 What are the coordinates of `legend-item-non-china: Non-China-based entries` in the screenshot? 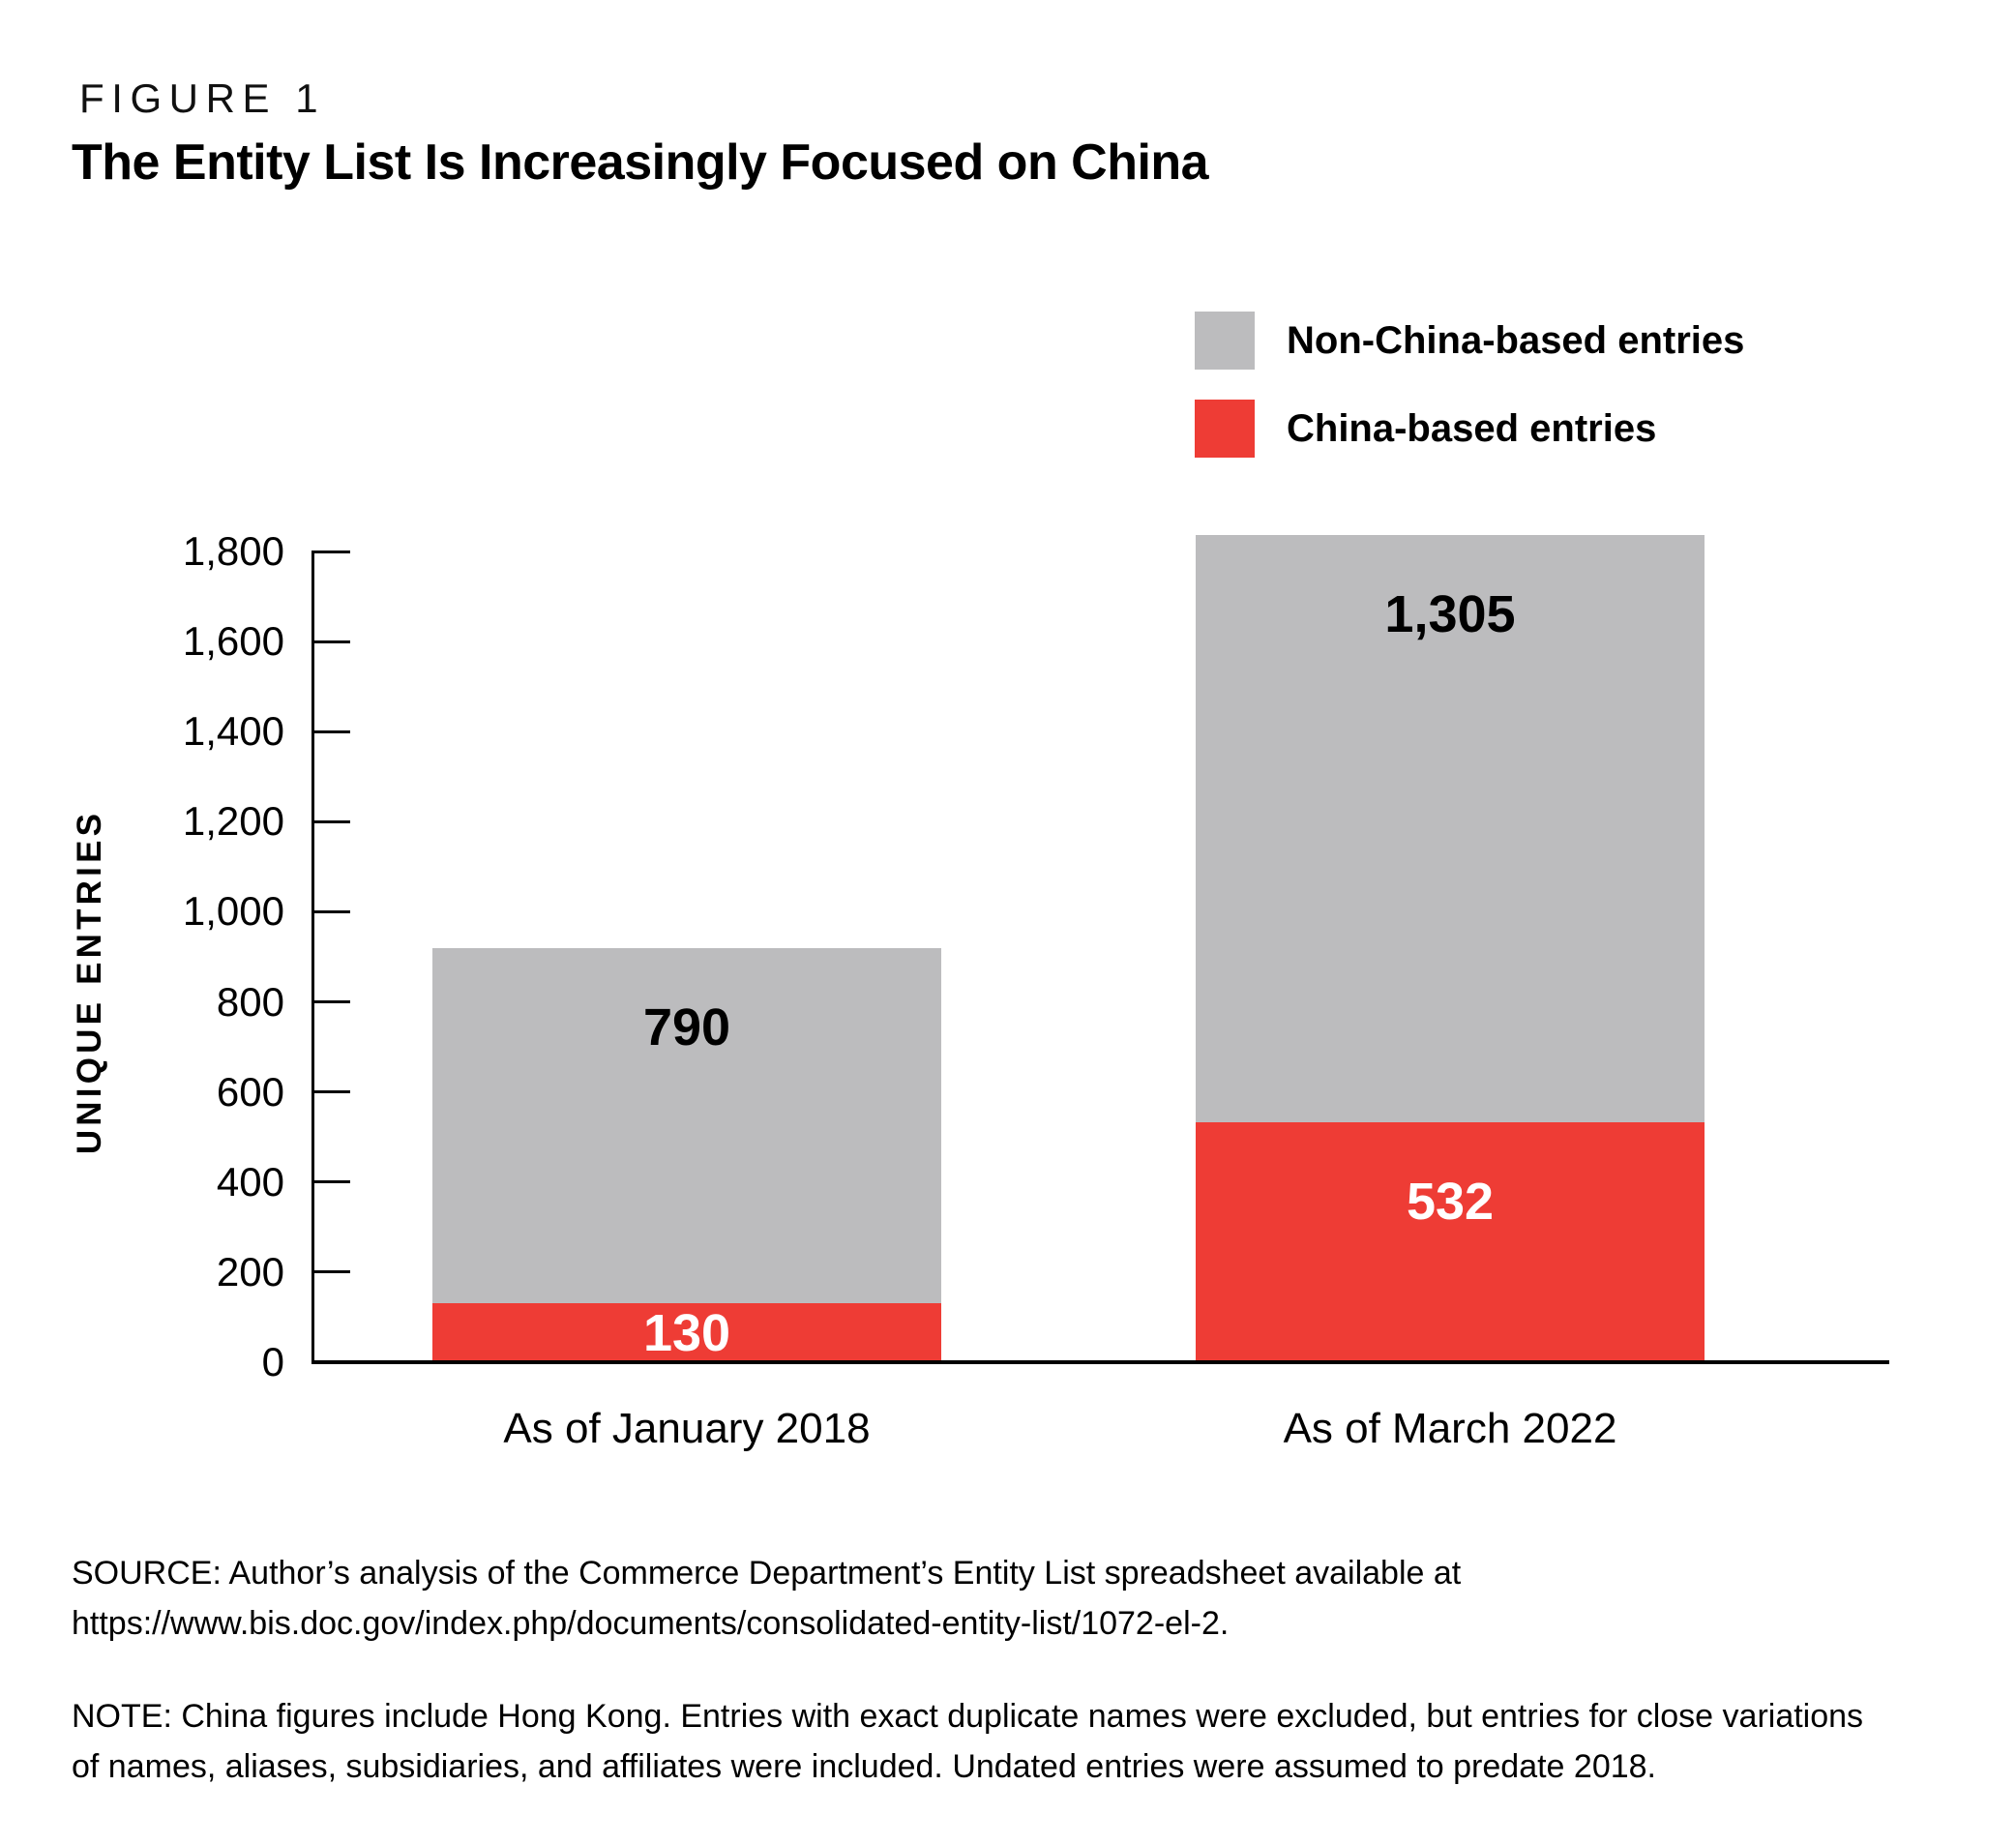 It's located at (1470, 341).